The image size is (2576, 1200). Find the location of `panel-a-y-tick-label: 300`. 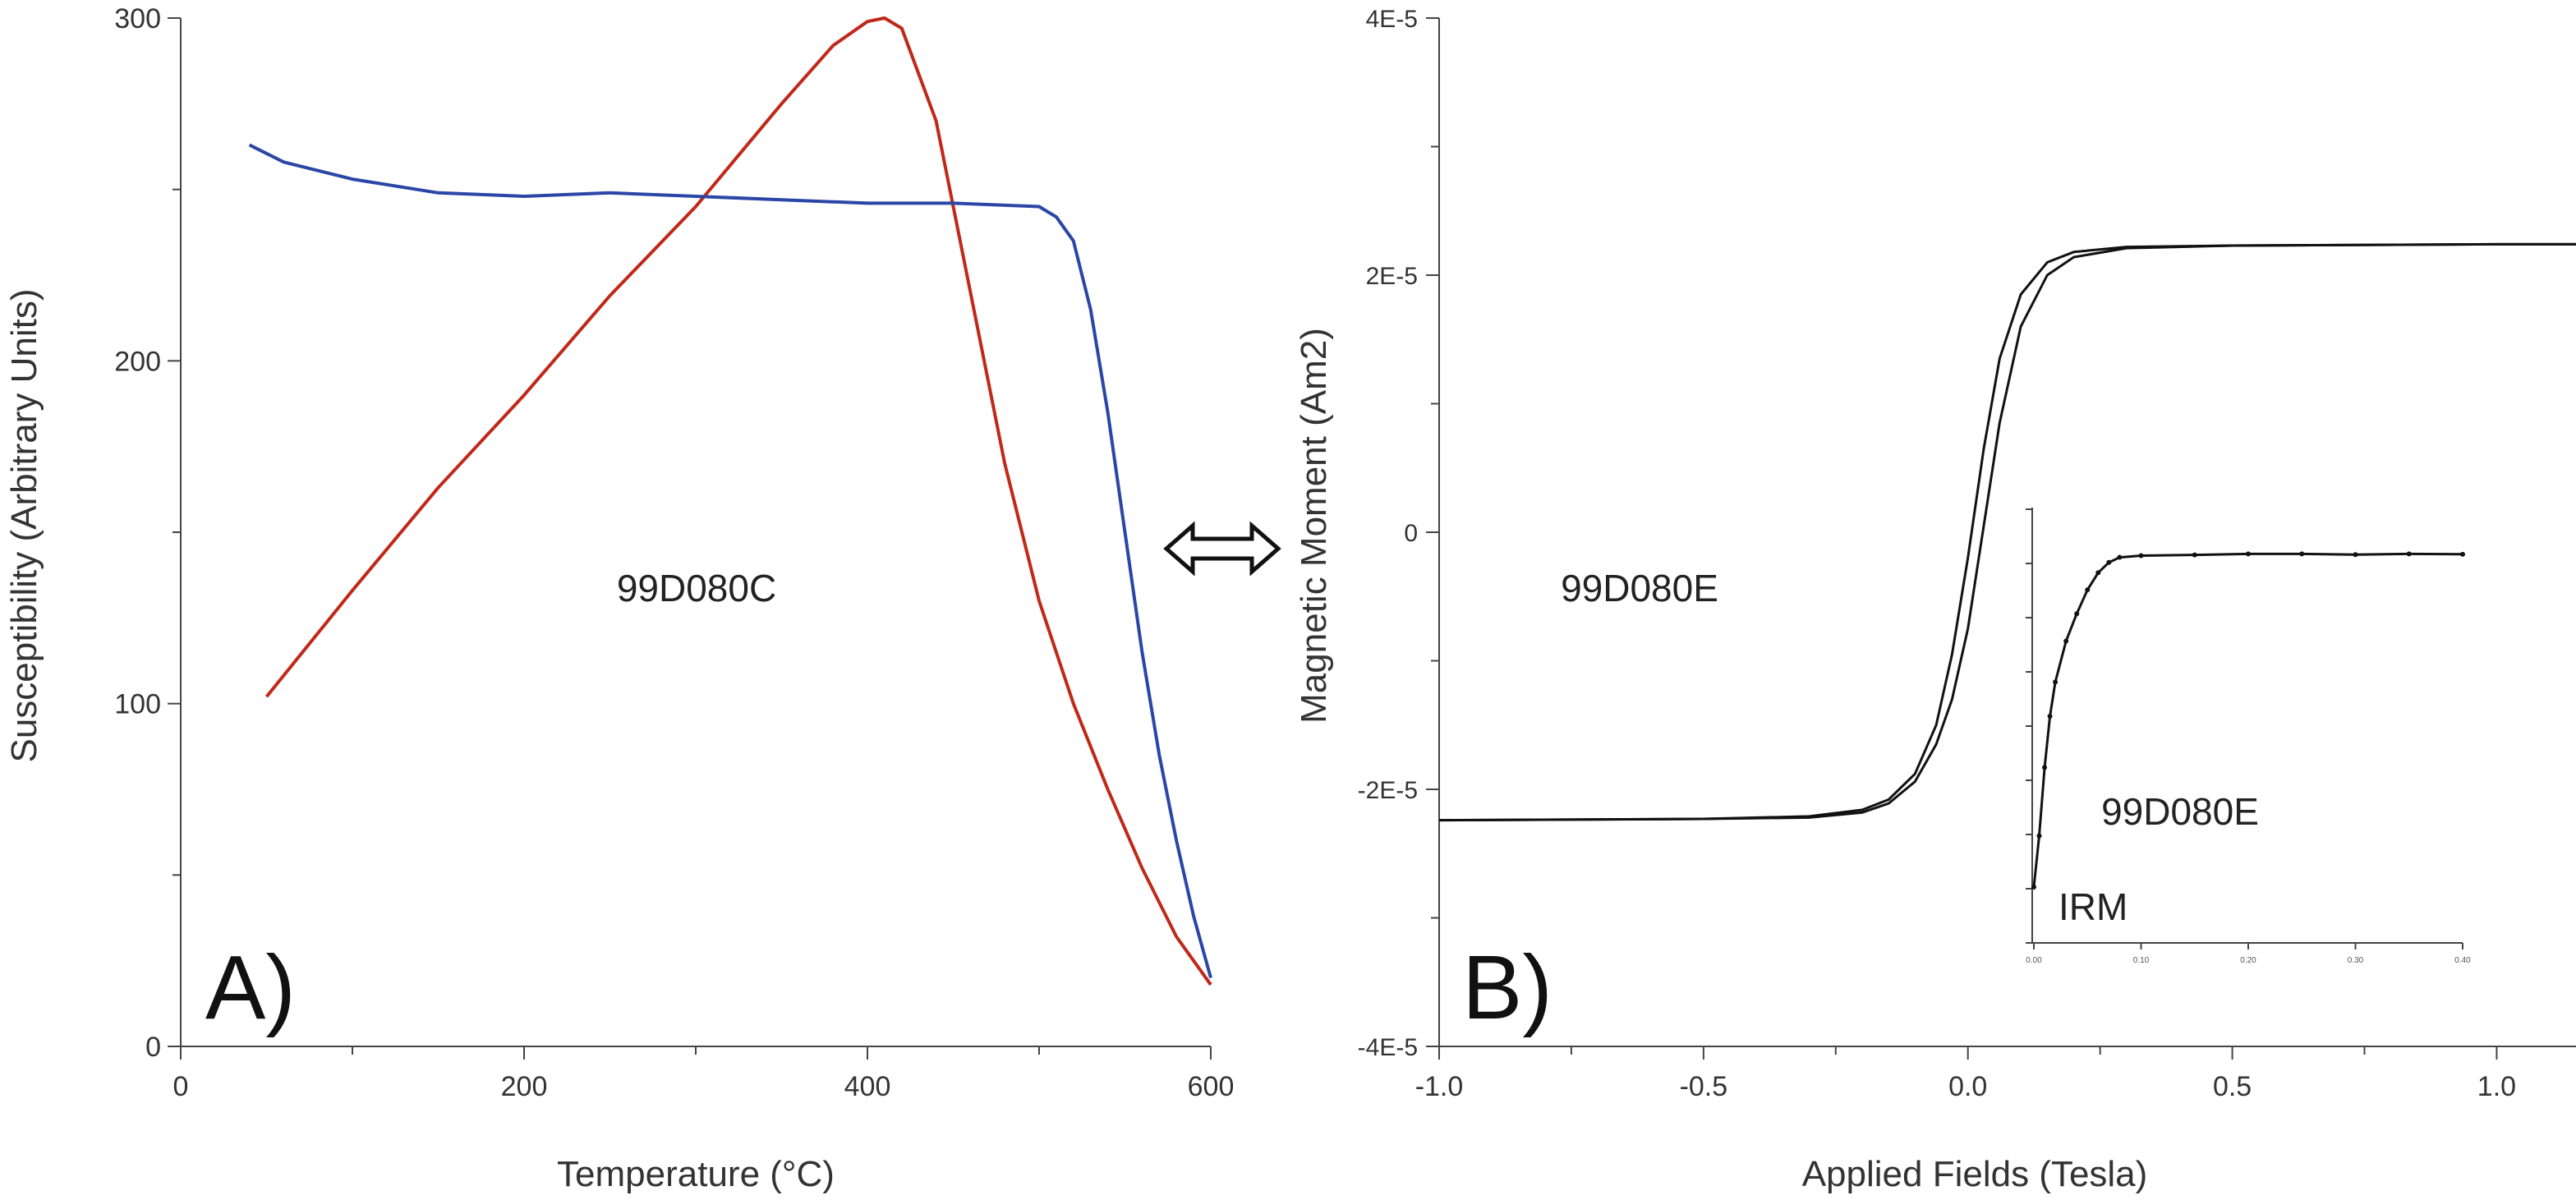

panel-a-y-tick-label: 300 is located at coordinates (137, 18).